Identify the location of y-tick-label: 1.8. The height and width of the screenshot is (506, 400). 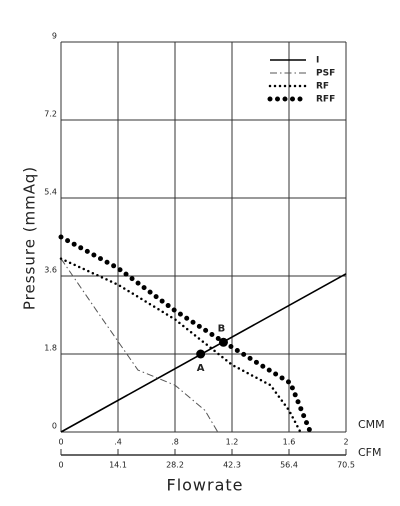
(50, 348).